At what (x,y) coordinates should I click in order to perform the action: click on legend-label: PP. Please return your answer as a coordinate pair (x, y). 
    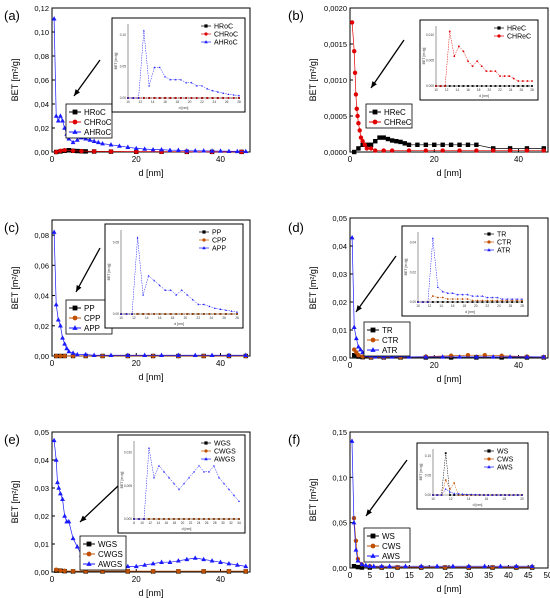
    Looking at the image, I should click on (89, 308).